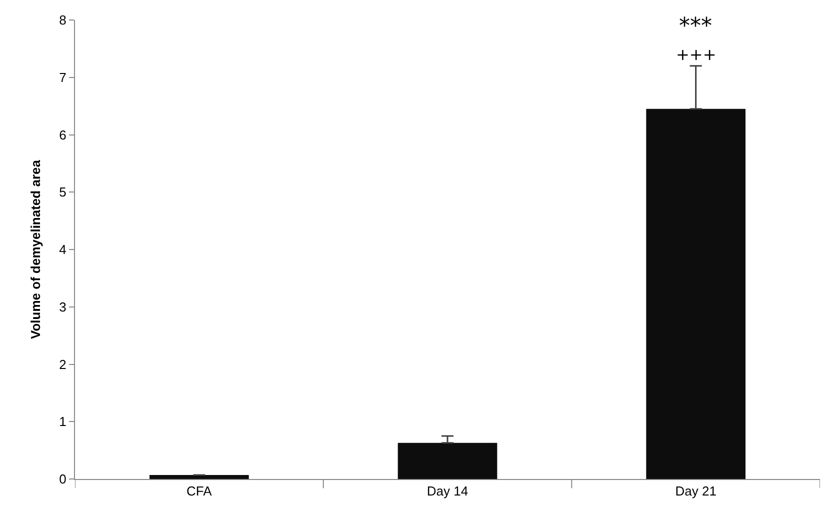 This screenshot has height=524, width=830. What do you see at coordinates (62, 20) in the screenshot?
I see `y-tick-label: 8` at bounding box center [62, 20].